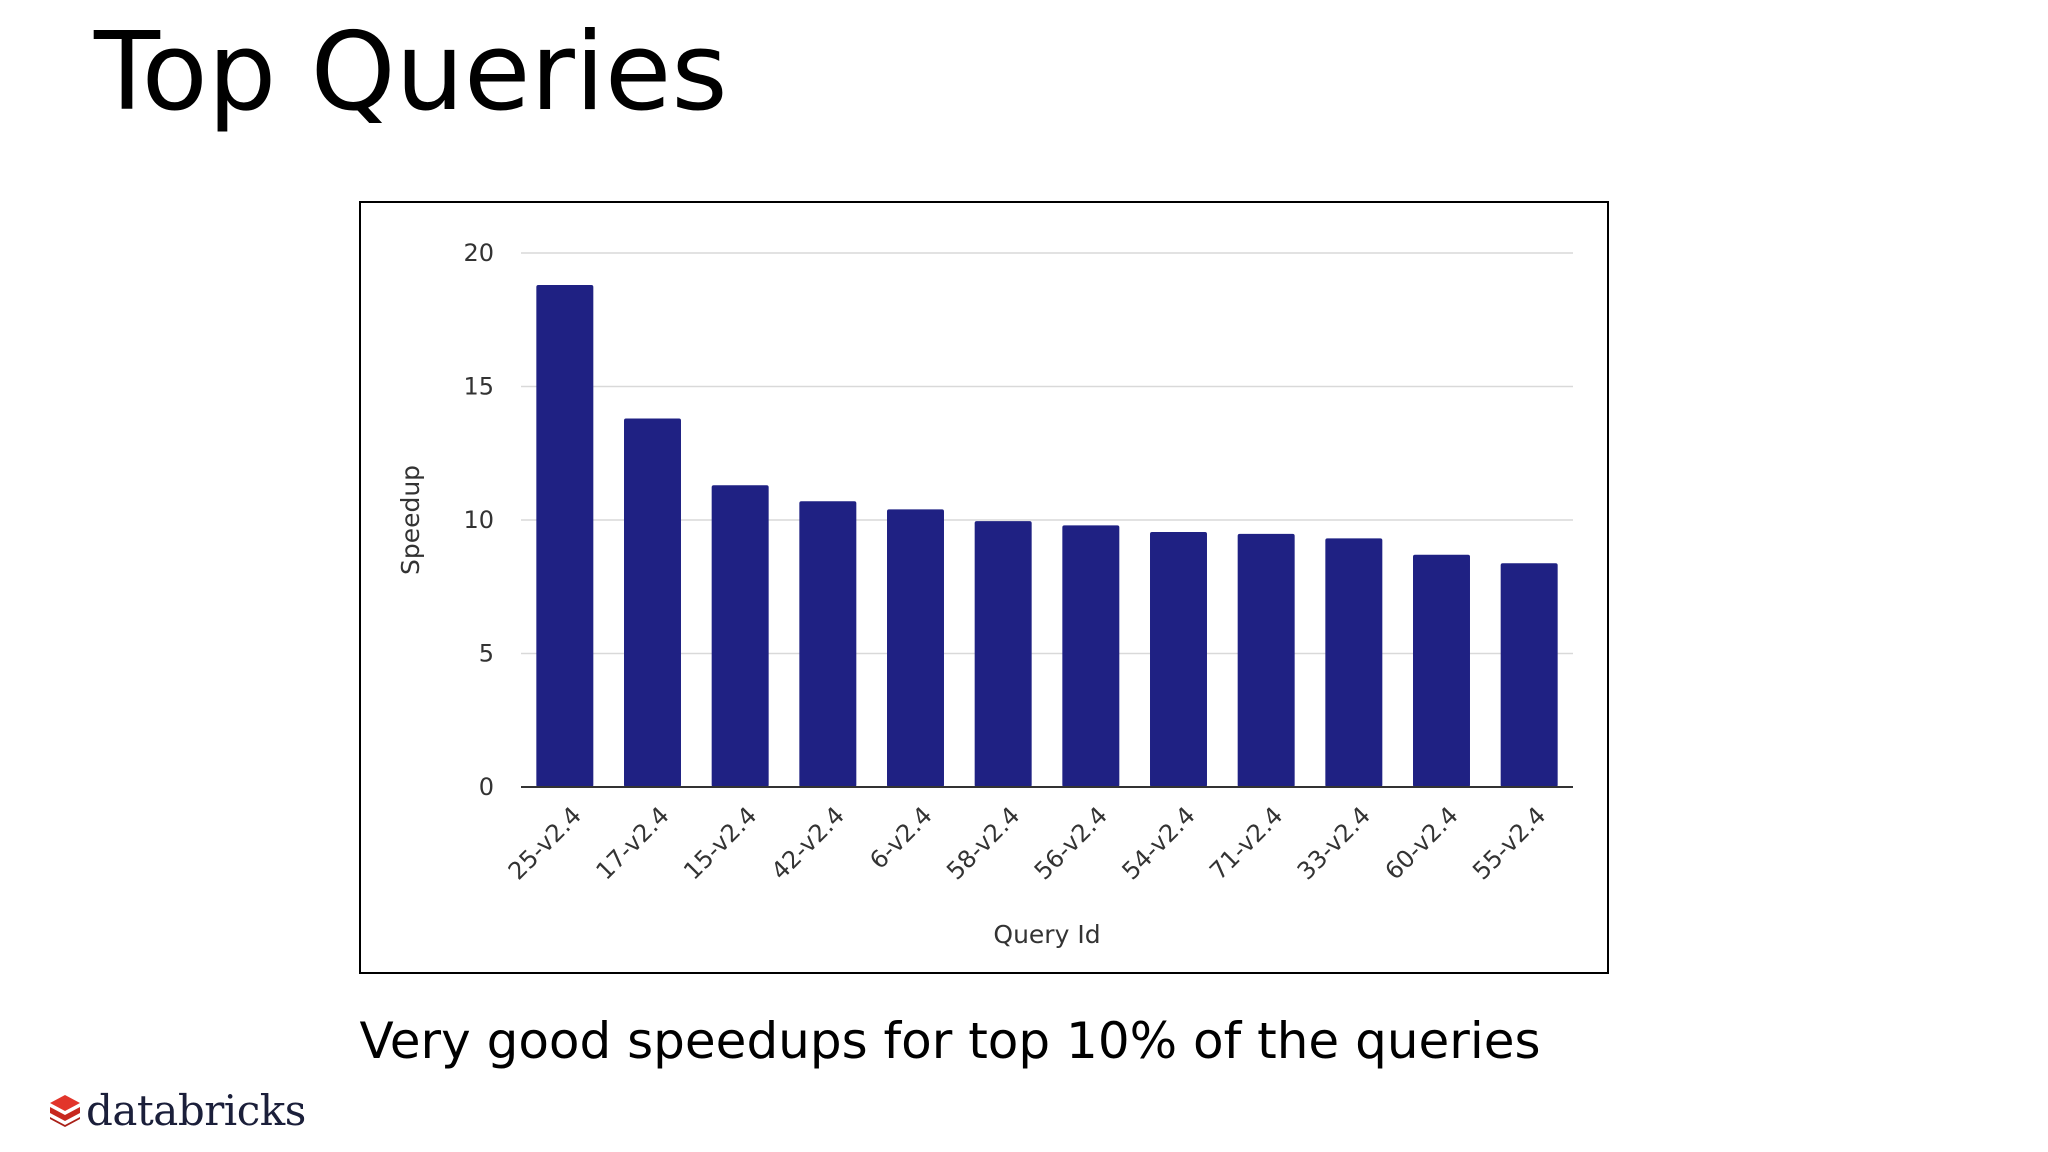 The image size is (2048, 1152). Describe the element at coordinates (1246, 843) in the screenshot. I see `x-tick-label: 71-v2.4` at that location.